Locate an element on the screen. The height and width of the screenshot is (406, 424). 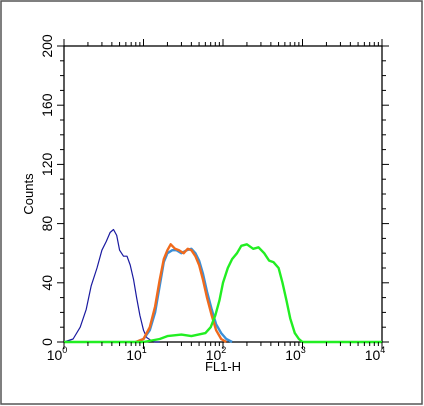
x-tick-label: 10³ is located at coordinates (295, 354).